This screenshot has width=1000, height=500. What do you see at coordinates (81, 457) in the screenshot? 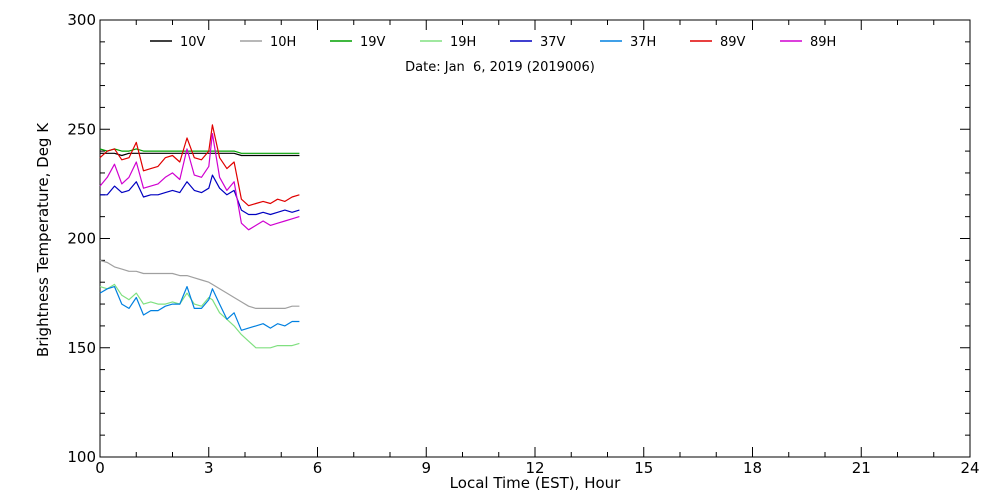
I see `y-tick-label: 100` at bounding box center [81, 457].